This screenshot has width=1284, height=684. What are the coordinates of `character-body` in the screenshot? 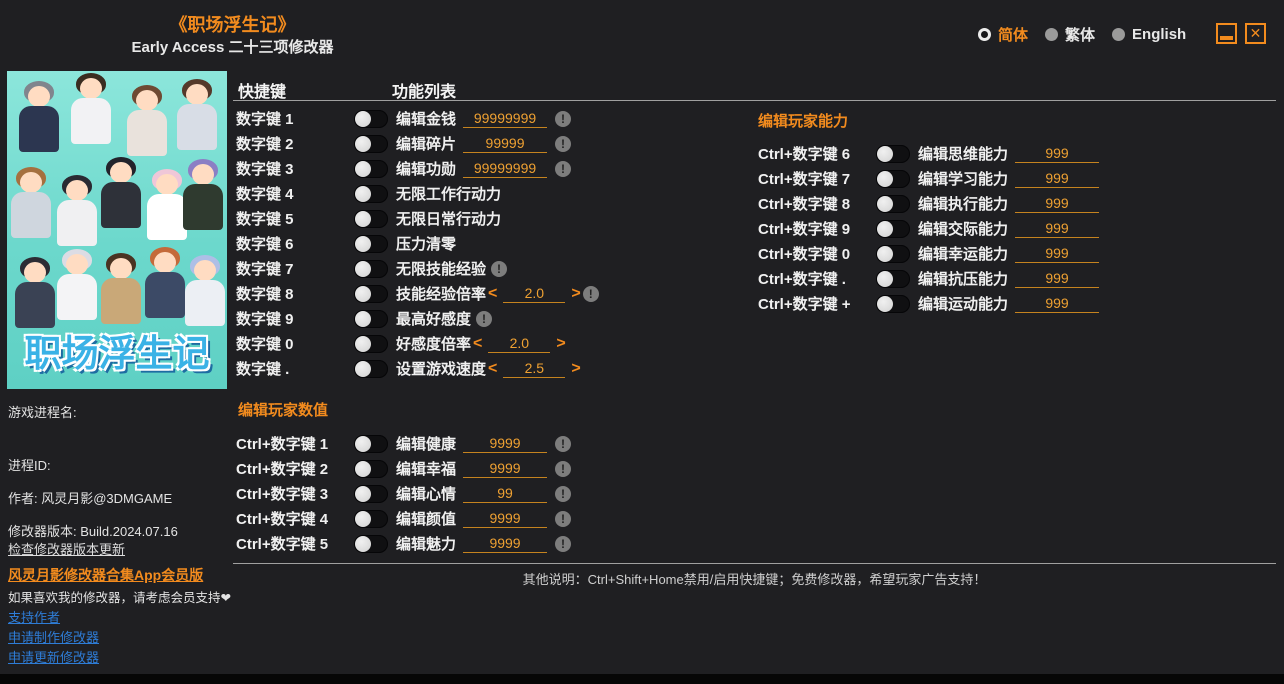 It's located at (39, 129).